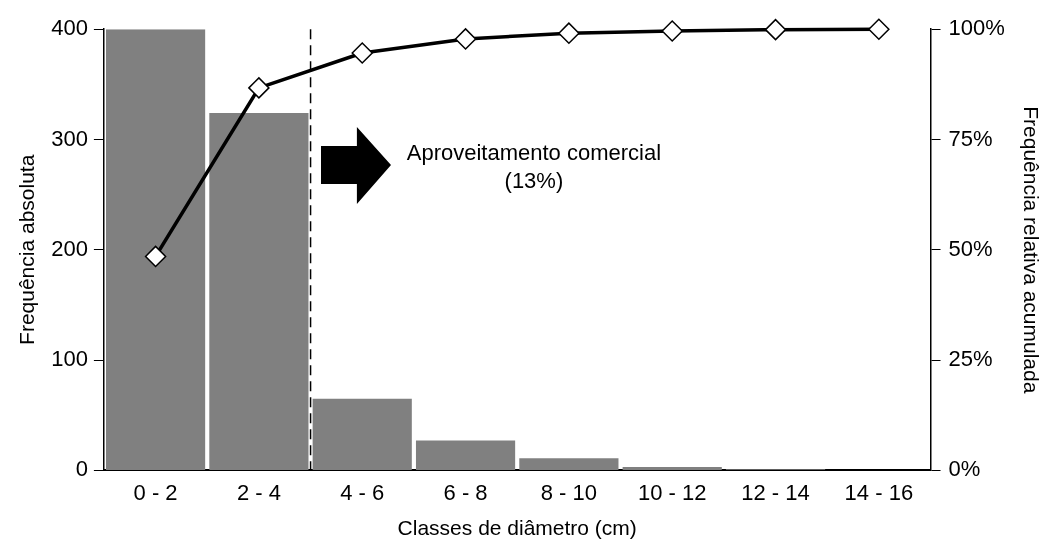 The image size is (1058, 550). What do you see at coordinates (534, 153) in the screenshot?
I see `annotation: Aproveitamento comercial` at bounding box center [534, 153].